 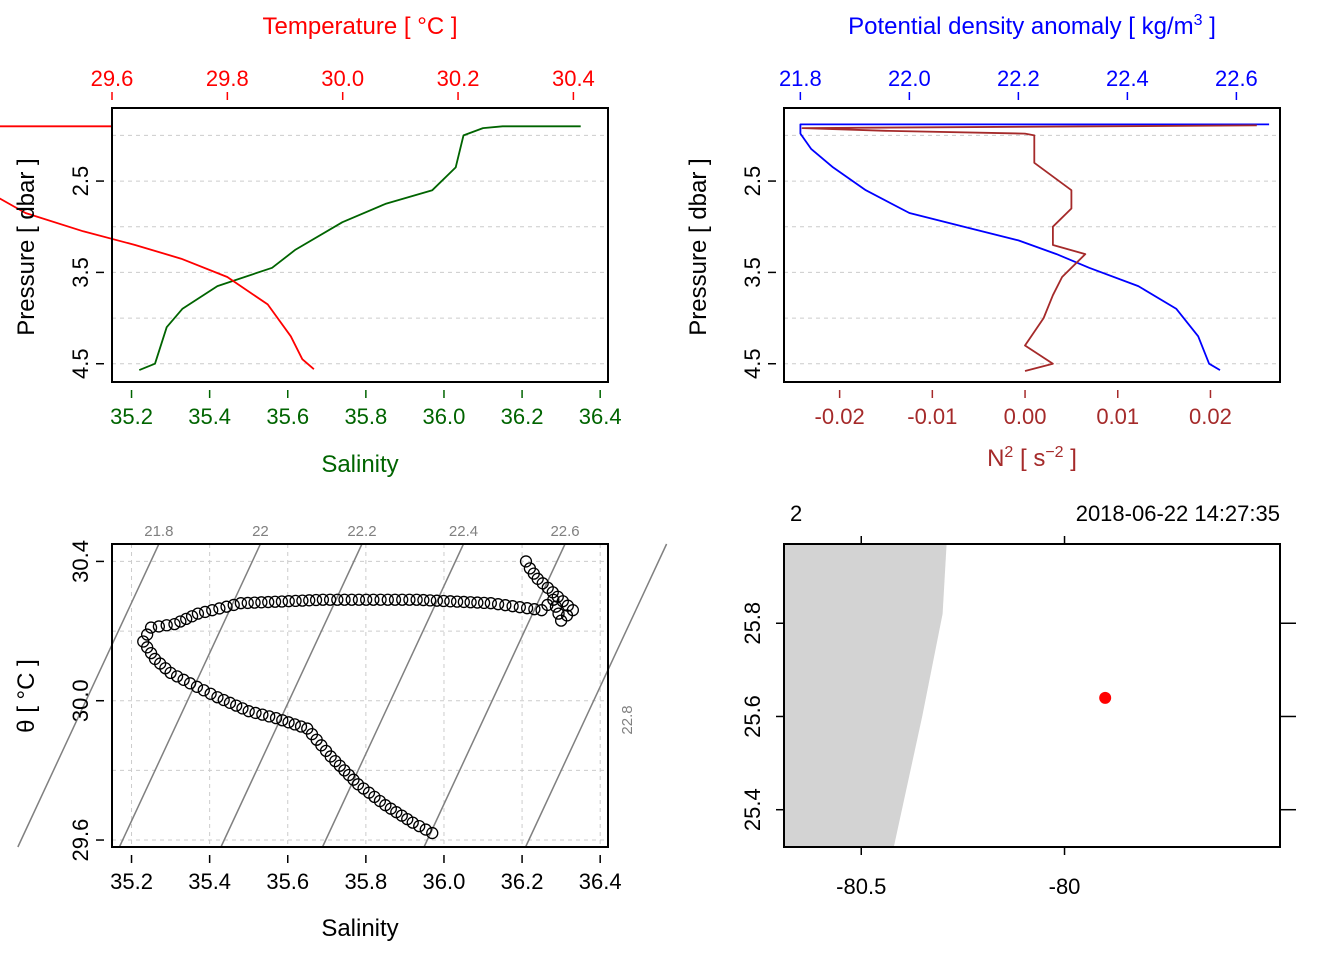 I want to click on salinity3-label-4: 36.0, so click(x=444, y=881).